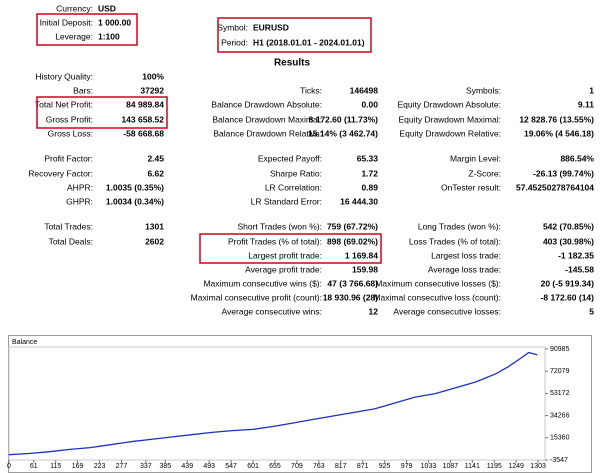 This screenshot has height=473, width=600. What do you see at coordinates (438, 283) in the screenshot?
I see `stat-label: Maximum consecutive losses ($):` at bounding box center [438, 283].